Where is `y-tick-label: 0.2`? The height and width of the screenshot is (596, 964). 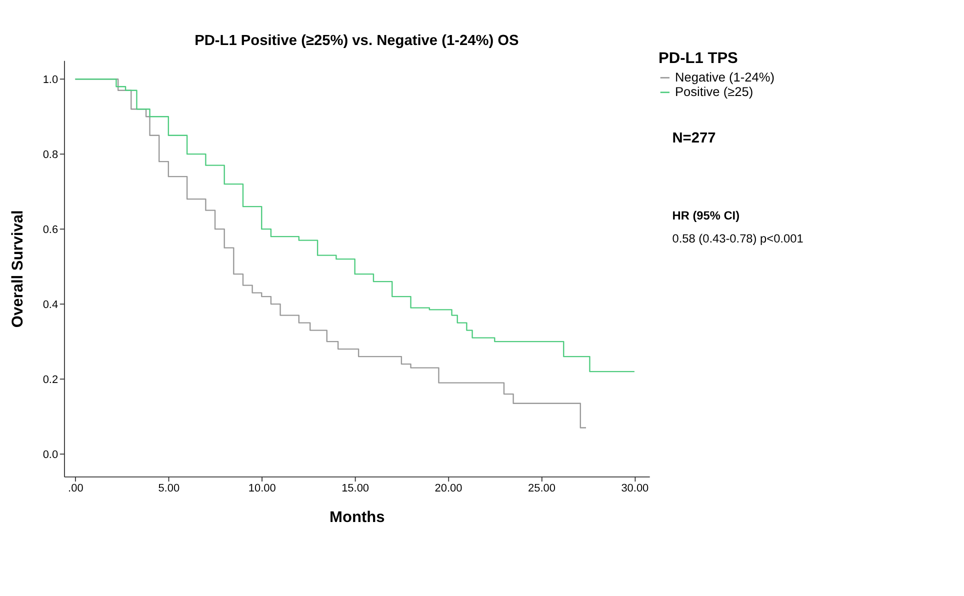
y-tick-label: 0.2 is located at coordinates (50, 380).